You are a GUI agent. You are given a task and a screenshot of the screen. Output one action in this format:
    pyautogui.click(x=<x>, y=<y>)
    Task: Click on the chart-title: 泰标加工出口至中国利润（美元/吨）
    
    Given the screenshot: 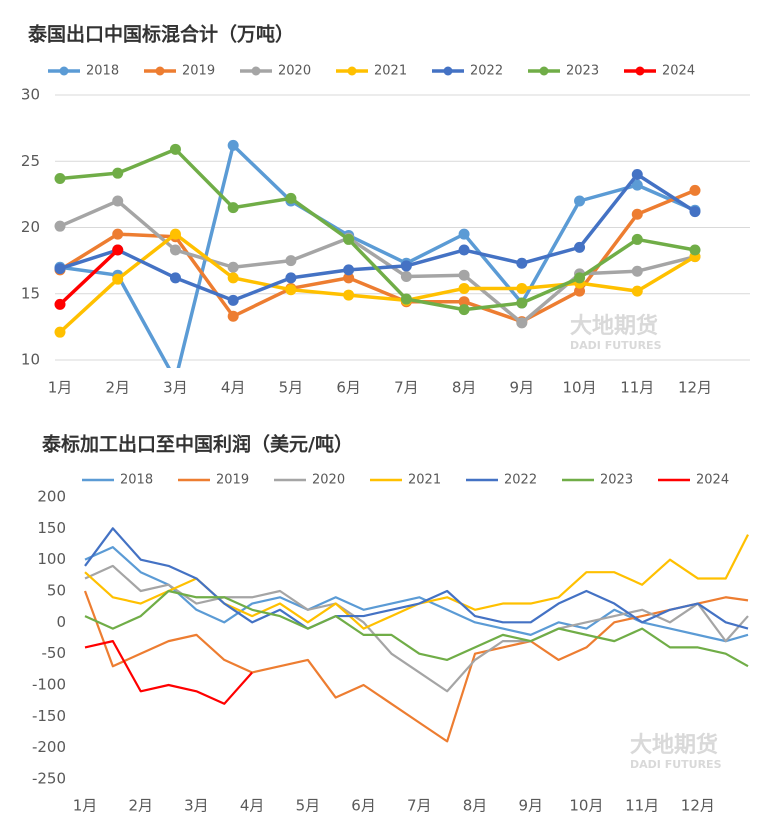 What is the action you would take?
    pyautogui.click(x=197, y=444)
    